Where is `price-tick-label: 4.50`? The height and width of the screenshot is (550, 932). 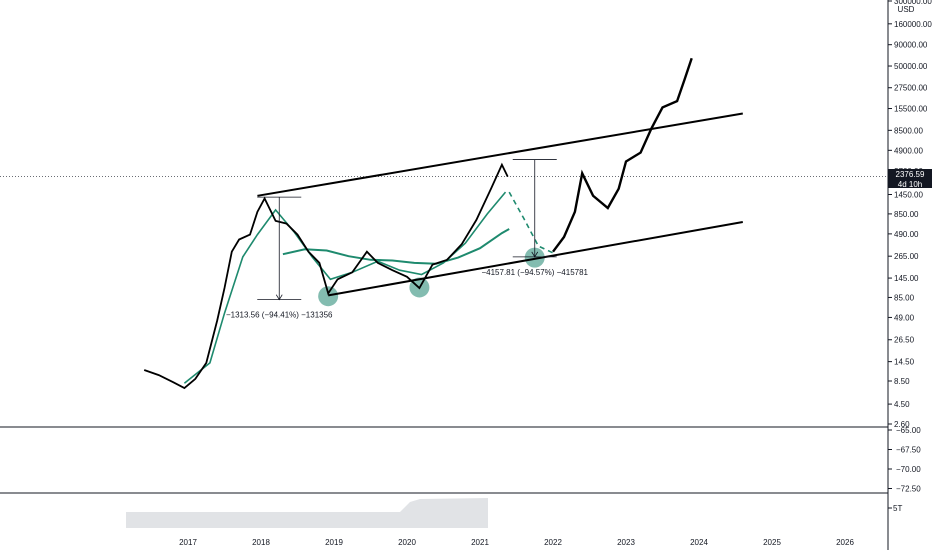 price-tick-label: 4.50 is located at coordinates (902, 404).